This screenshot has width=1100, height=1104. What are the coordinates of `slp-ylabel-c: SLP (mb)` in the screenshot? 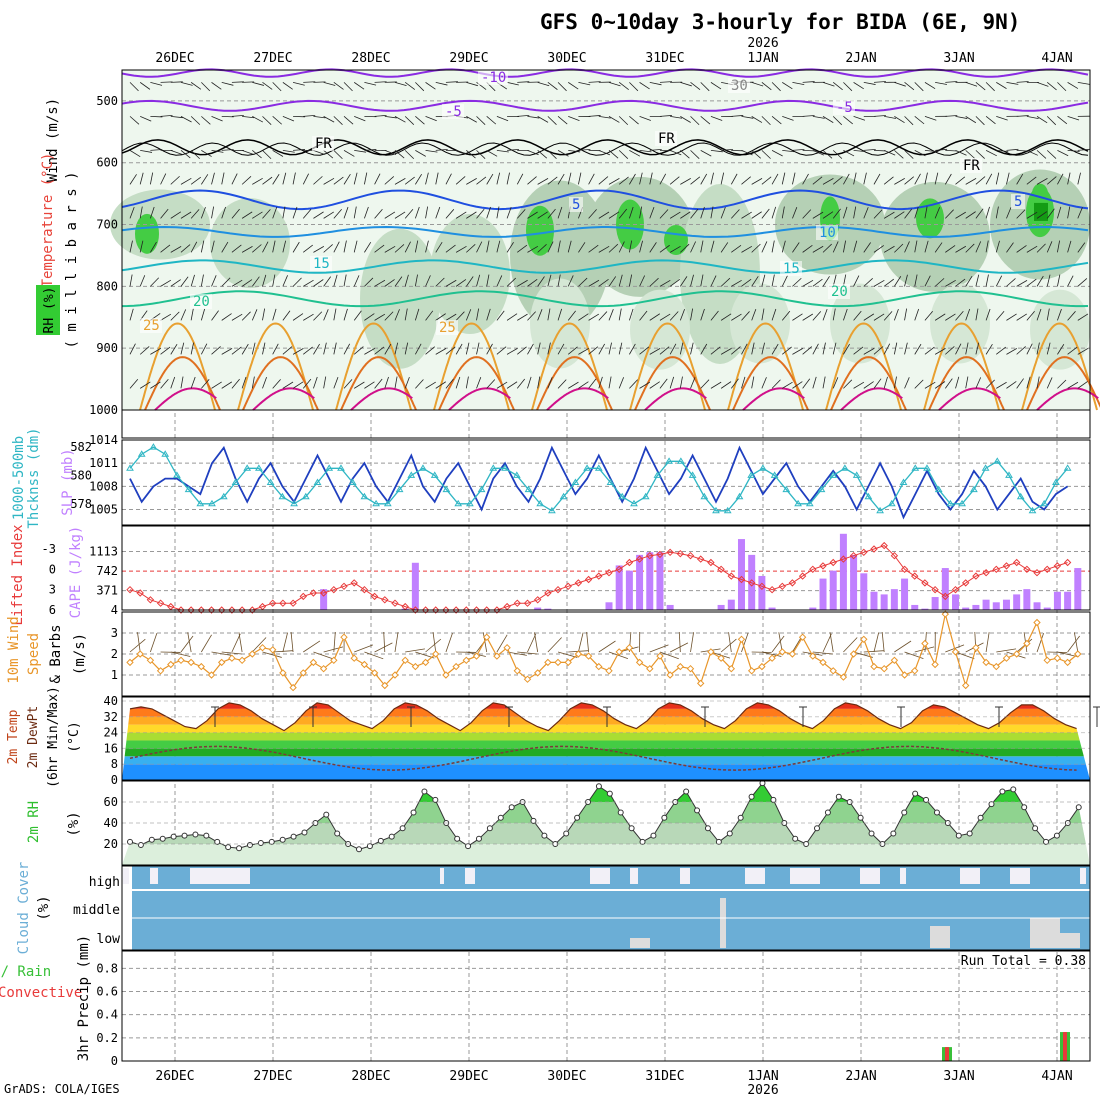 It's located at (68, 481).